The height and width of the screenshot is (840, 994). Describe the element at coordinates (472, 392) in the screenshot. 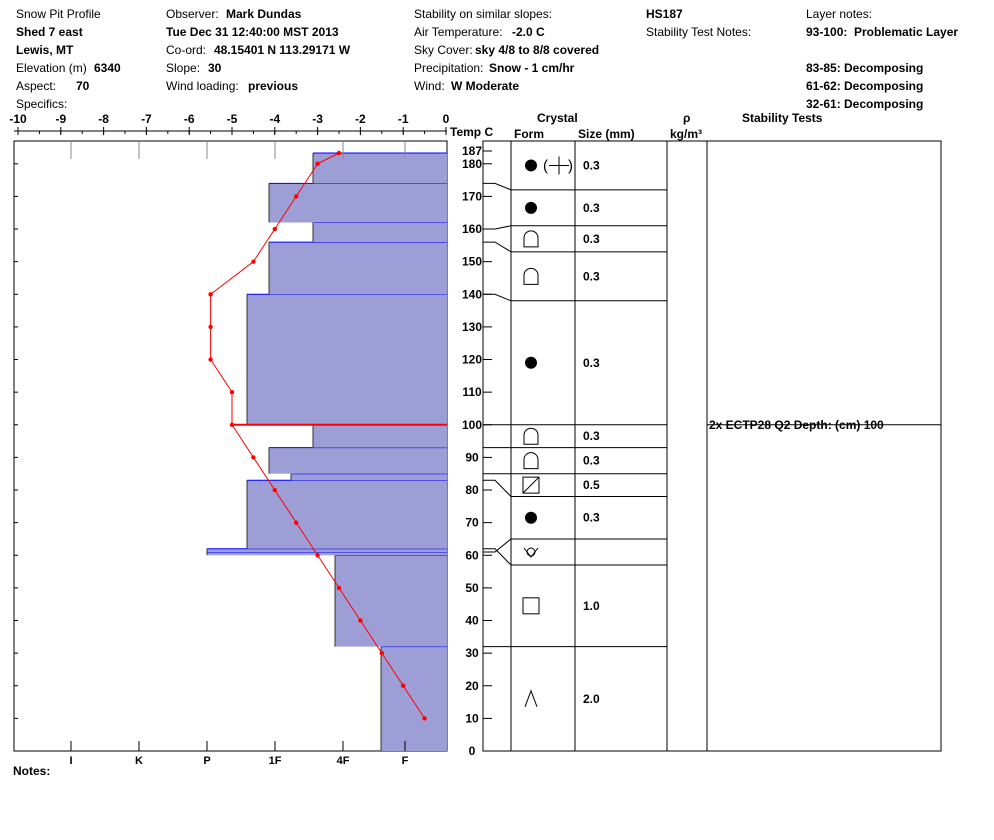

I see `depth-label: 110` at that location.